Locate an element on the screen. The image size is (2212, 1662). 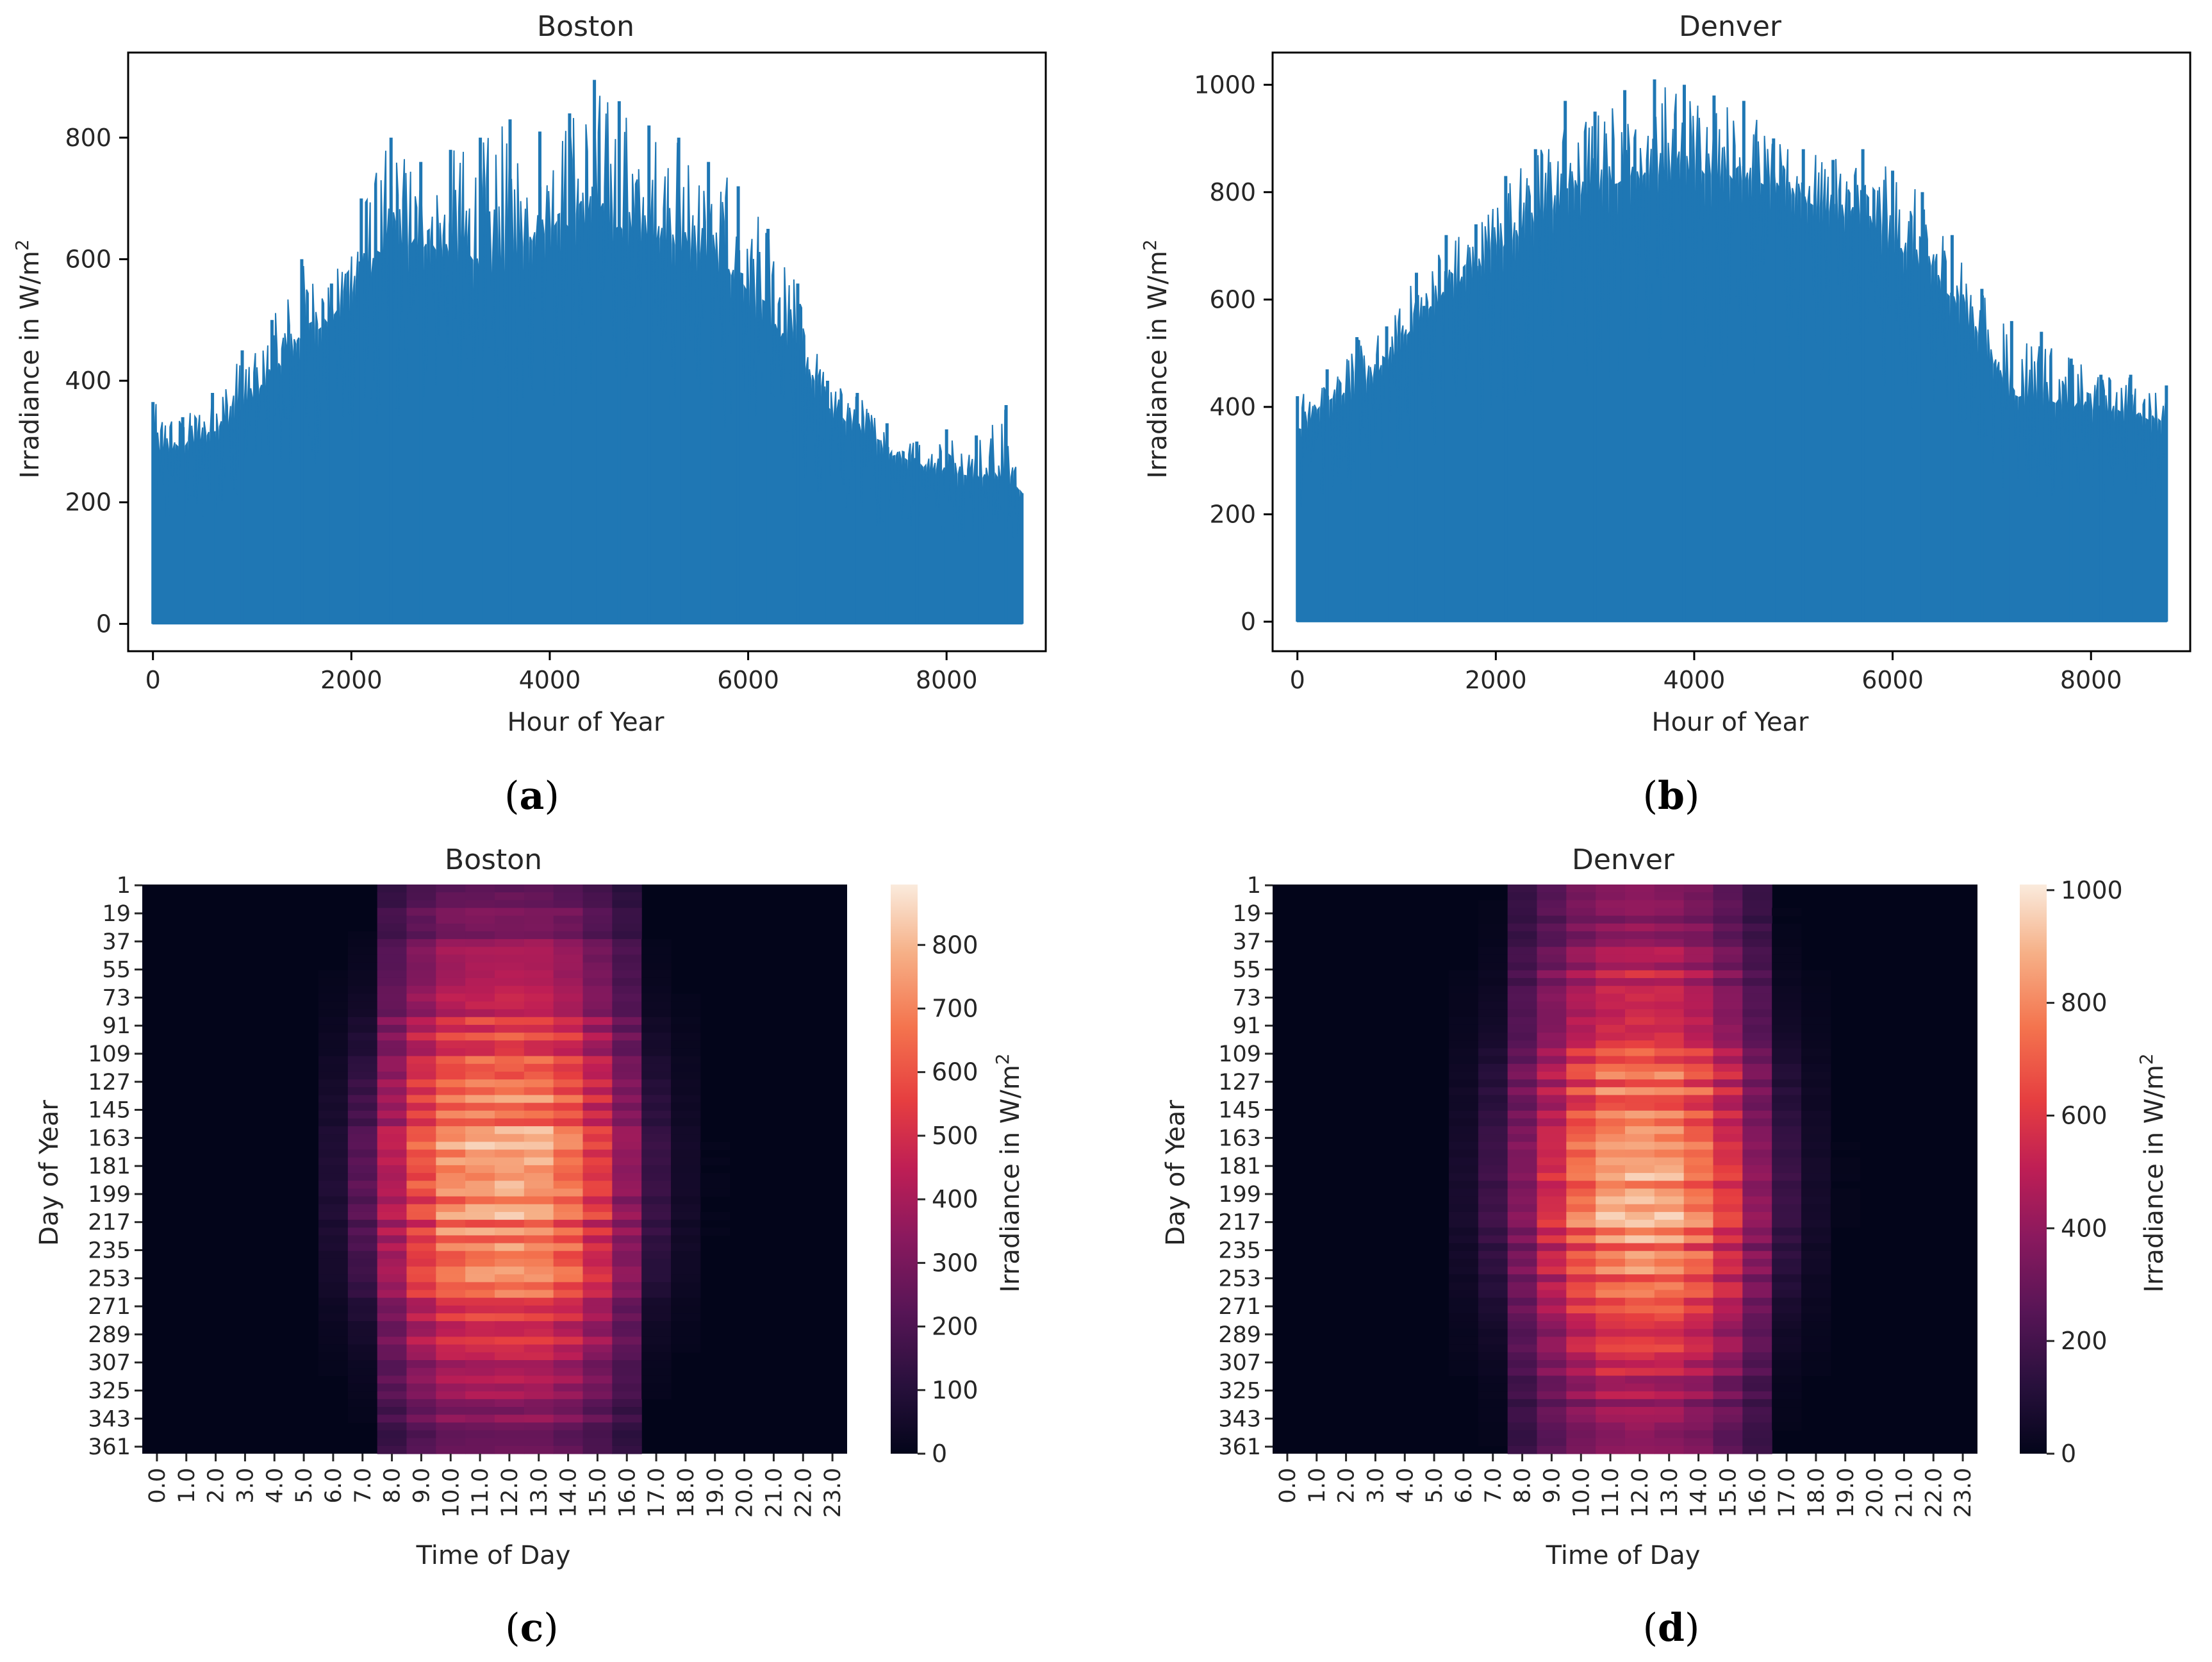
y-tick-label: 343 is located at coordinates (1239, 1419).